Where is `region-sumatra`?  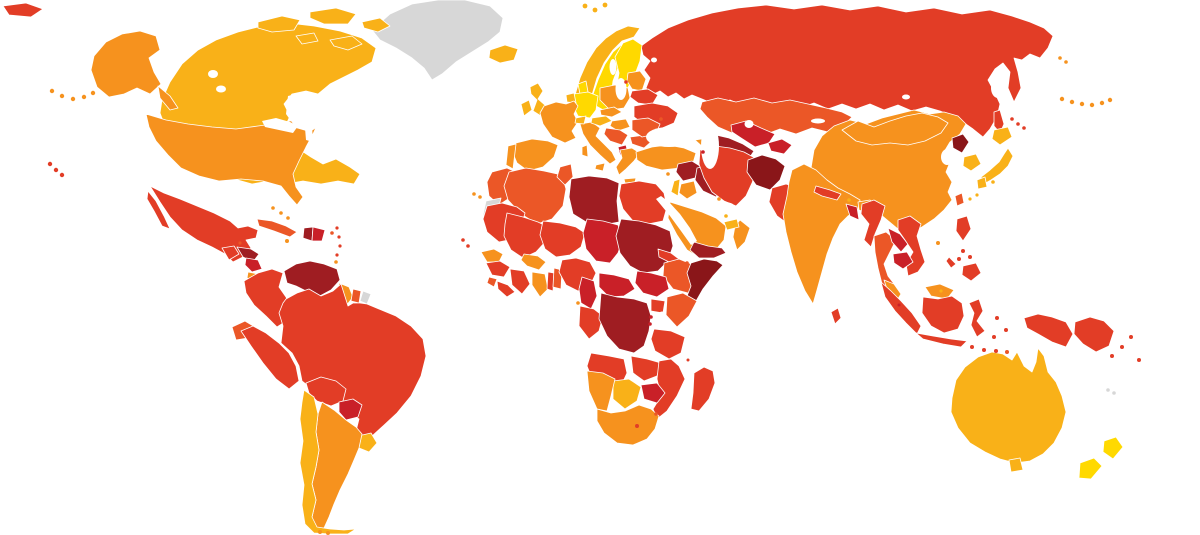
region-sumatra is located at coordinates (901, 308).